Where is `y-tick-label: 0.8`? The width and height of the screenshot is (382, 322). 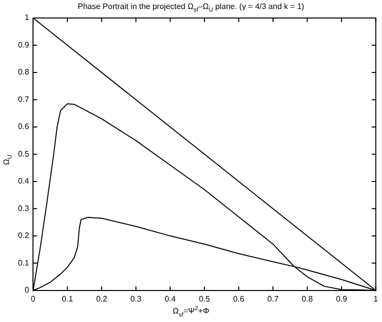 y-tick-label: 0.8 is located at coordinates (24, 72).